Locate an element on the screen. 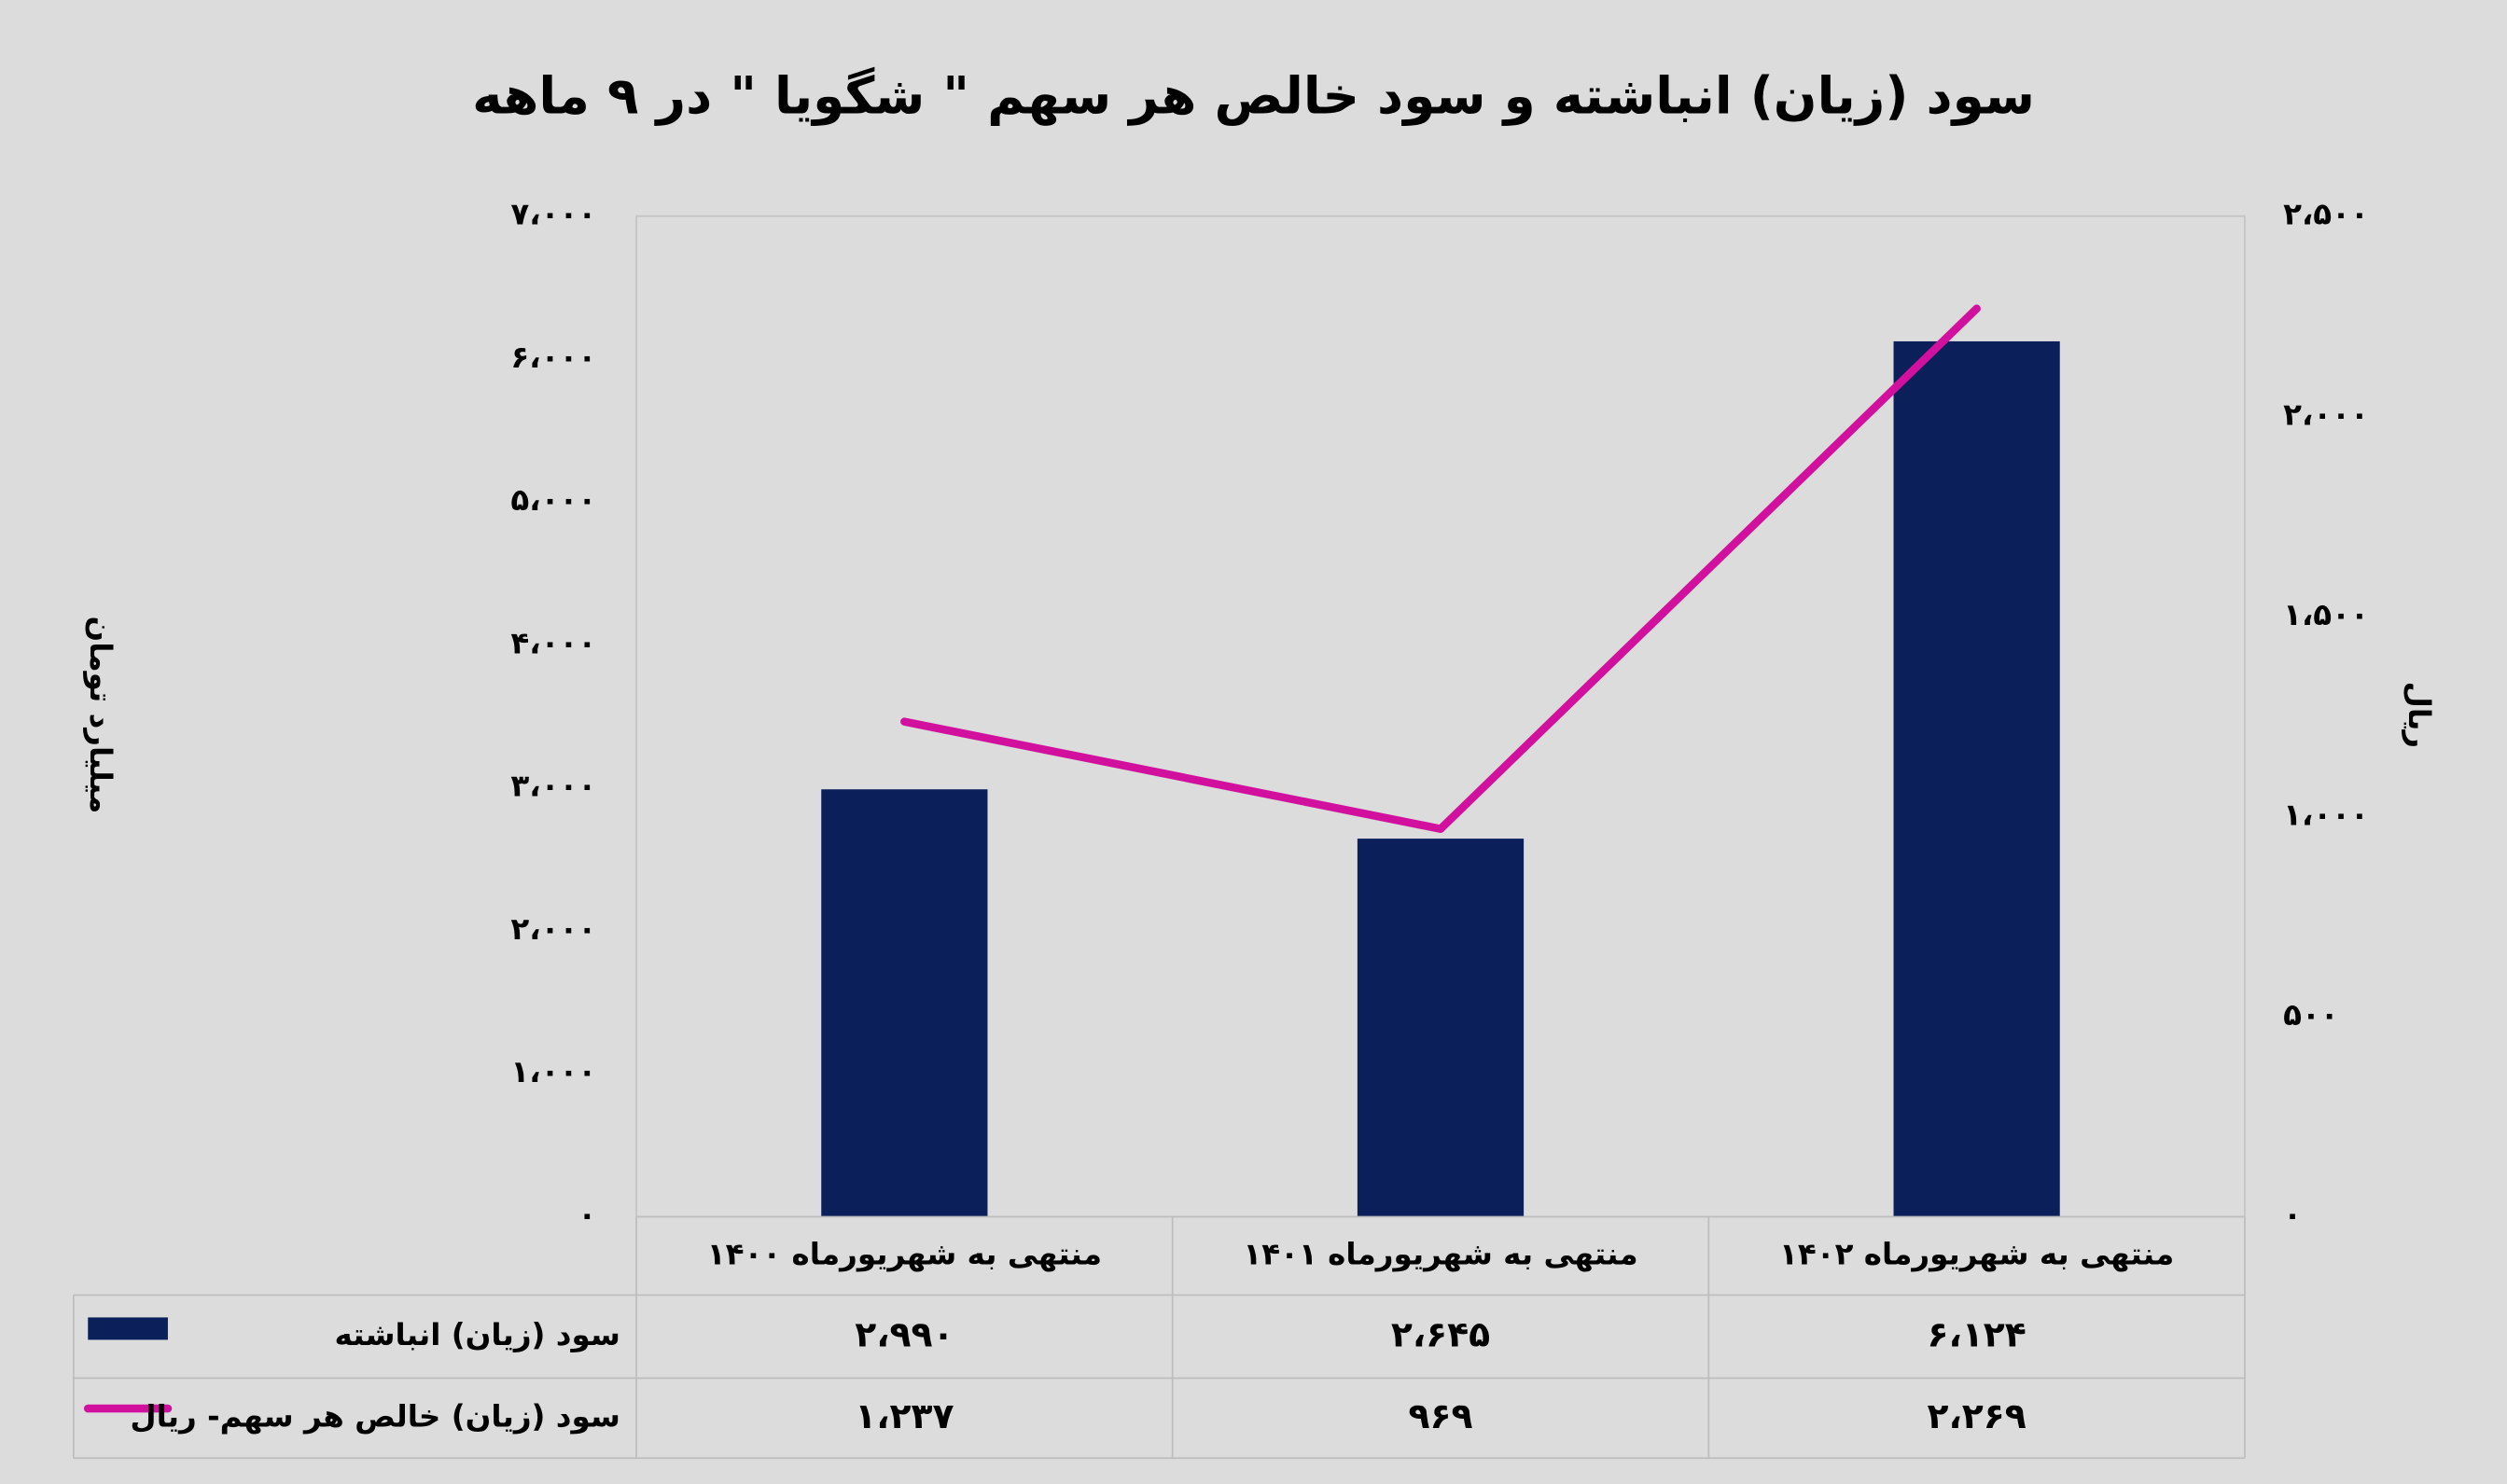 Image resolution: width=2507 pixels, height=1484 pixels. y-tick-label: ۷،۰۰۰ is located at coordinates (553, 214).